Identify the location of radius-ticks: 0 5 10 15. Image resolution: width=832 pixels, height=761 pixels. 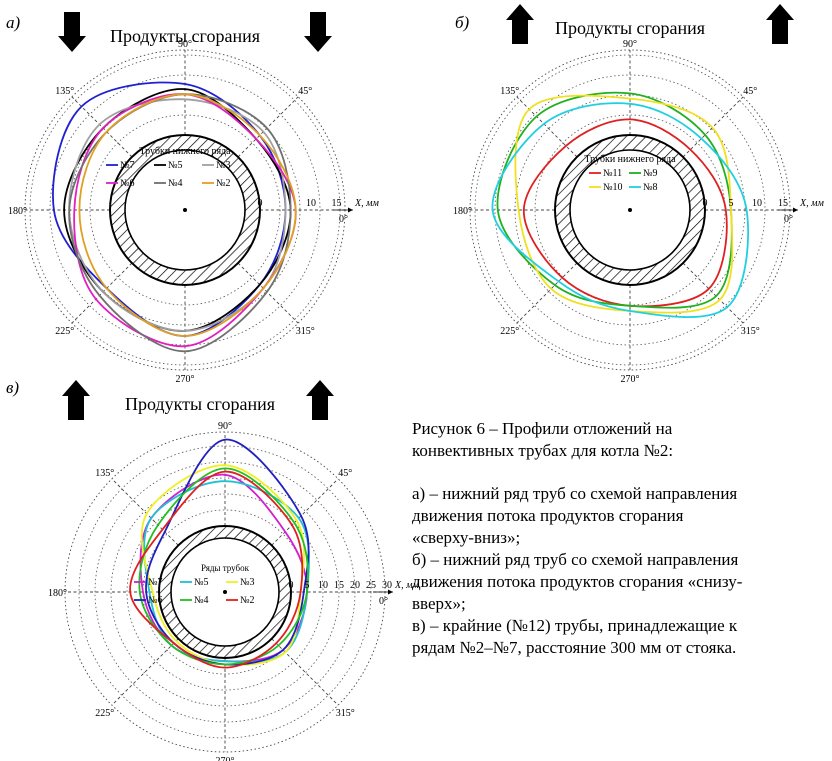
(746, 203).